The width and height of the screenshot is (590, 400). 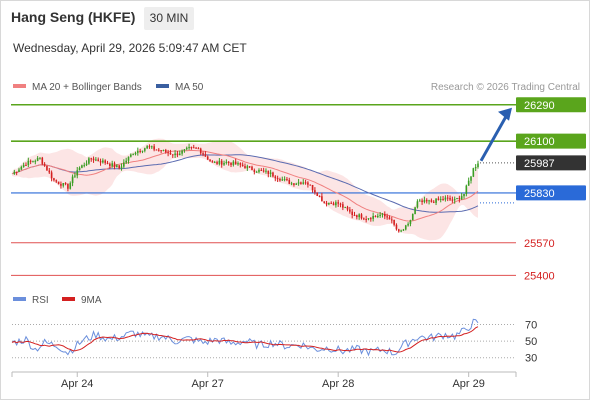 I want to click on level-label-25570: 25570, so click(x=539, y=244).